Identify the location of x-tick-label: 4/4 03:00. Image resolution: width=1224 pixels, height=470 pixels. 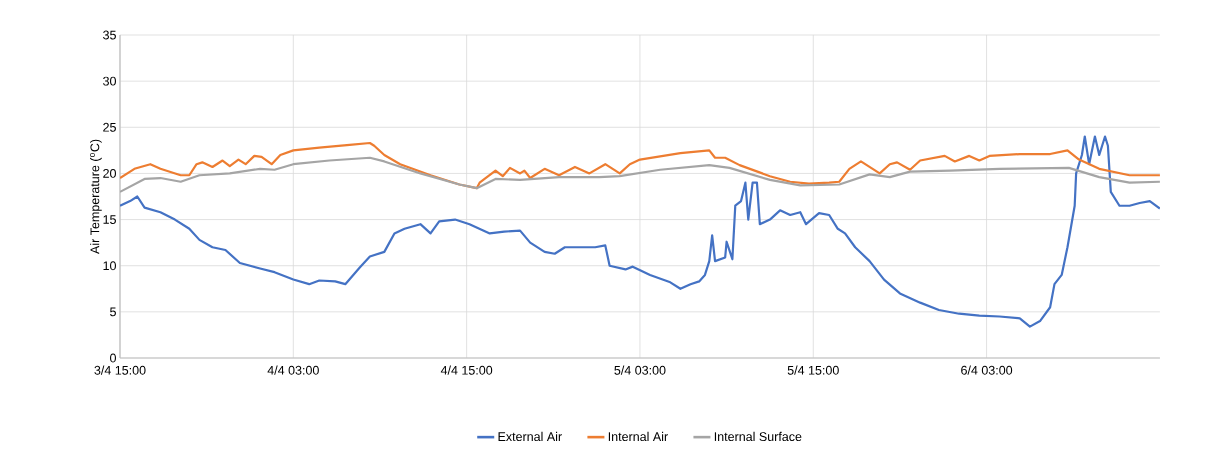
(293, 370).